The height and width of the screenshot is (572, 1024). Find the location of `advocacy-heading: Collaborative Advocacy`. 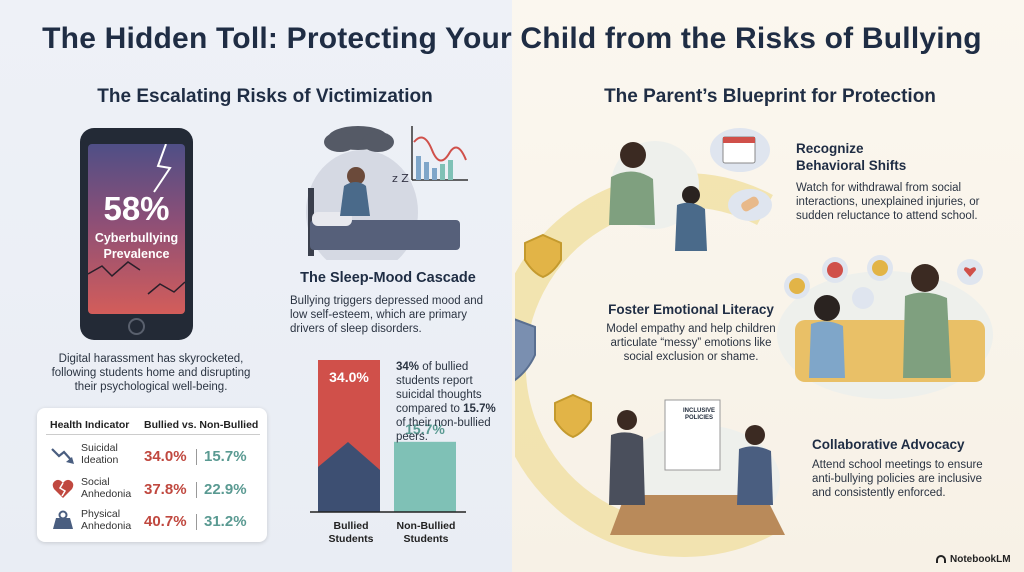

advocacy-heading: Collaborative Advocacy is located at coordinates (888, 444).